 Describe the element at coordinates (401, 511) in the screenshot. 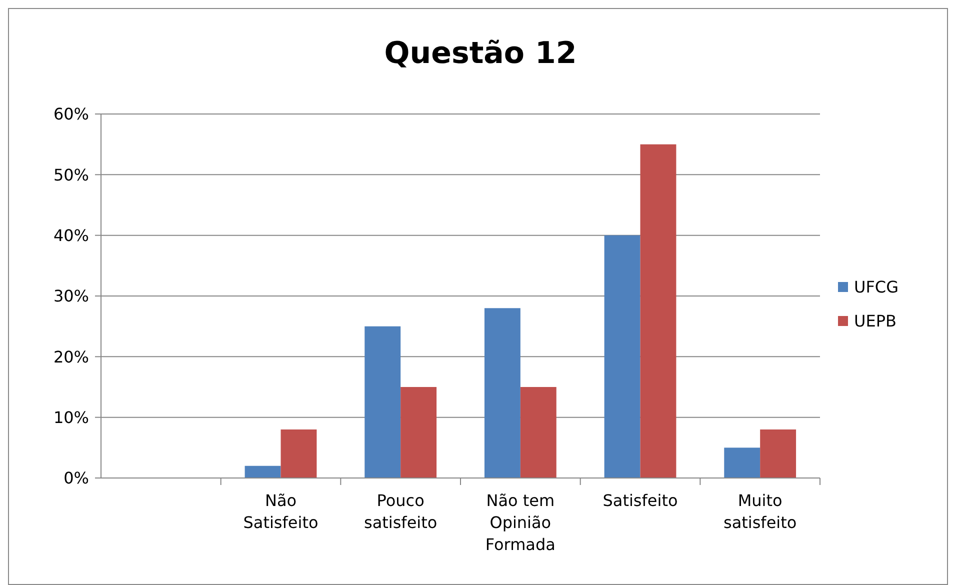

I see `x-tick-label: Pouco satisfeito` at that location.